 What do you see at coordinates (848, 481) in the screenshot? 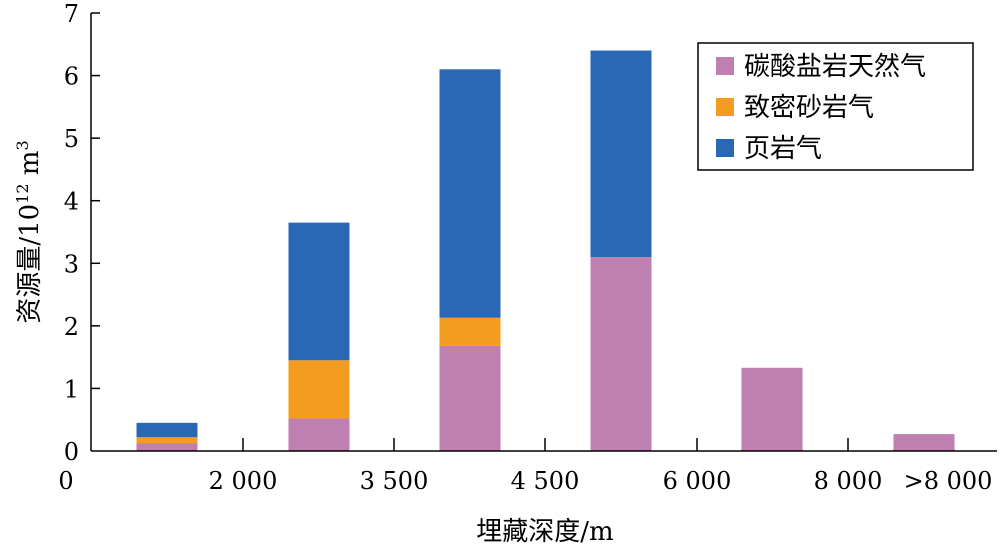
I see `x-tick-label: 8 000` at bounding box center [848, 481].